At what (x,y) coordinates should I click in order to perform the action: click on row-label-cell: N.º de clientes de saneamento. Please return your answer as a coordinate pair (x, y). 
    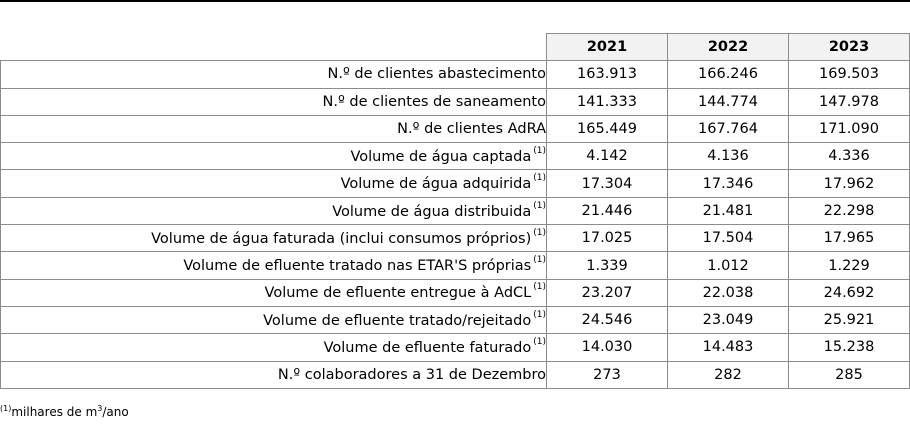
    Looking at the image, I should click on (273, 101).